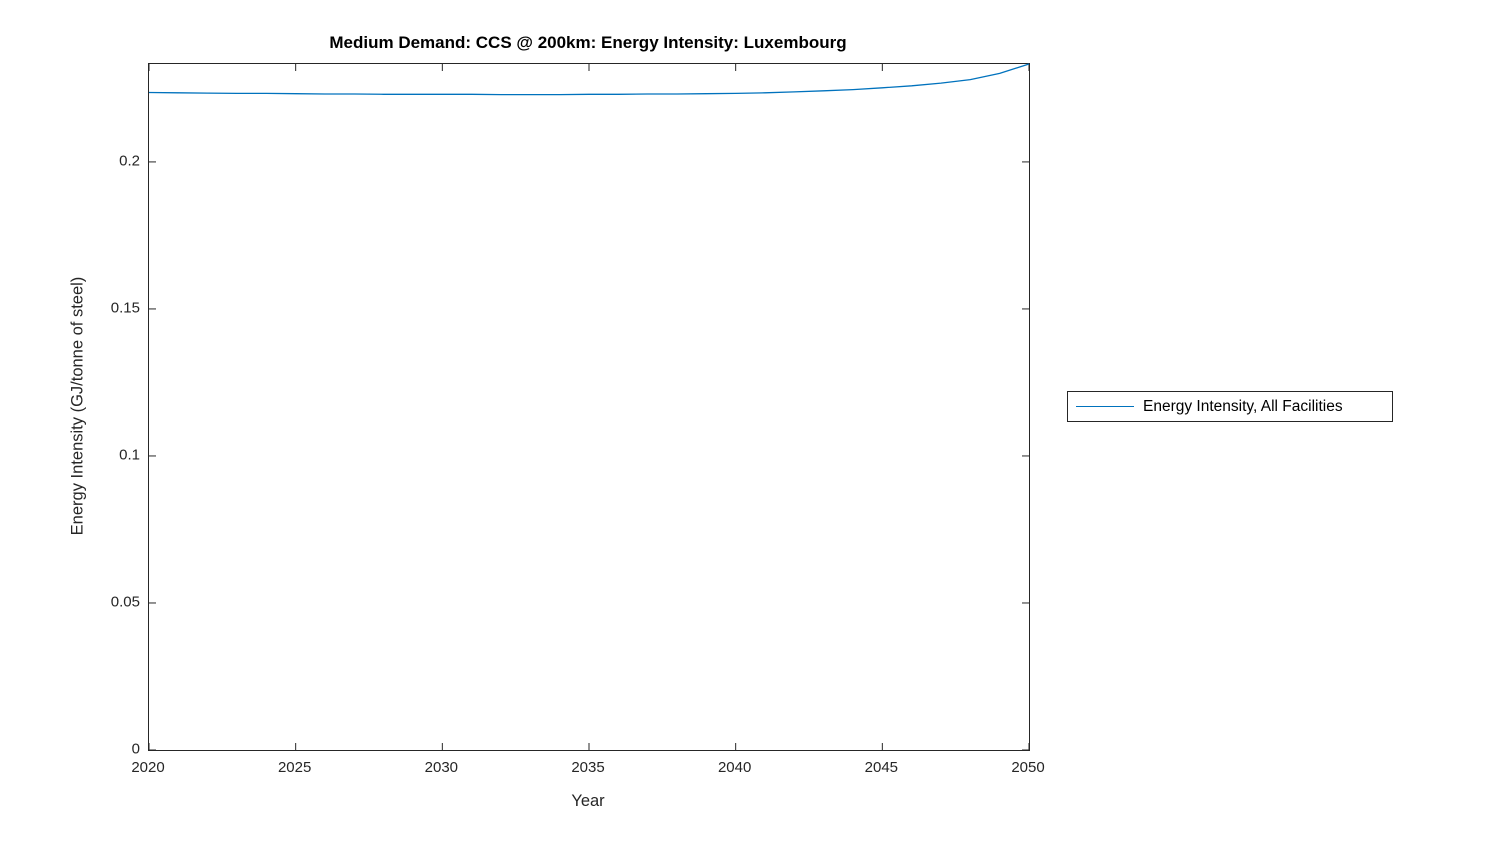 Image resolution: width=1500 pixels, height=844 pixels. Describe the element at coordinates (294, 767) in the screenshot. I see `x-tick-label: 2025` at that location.